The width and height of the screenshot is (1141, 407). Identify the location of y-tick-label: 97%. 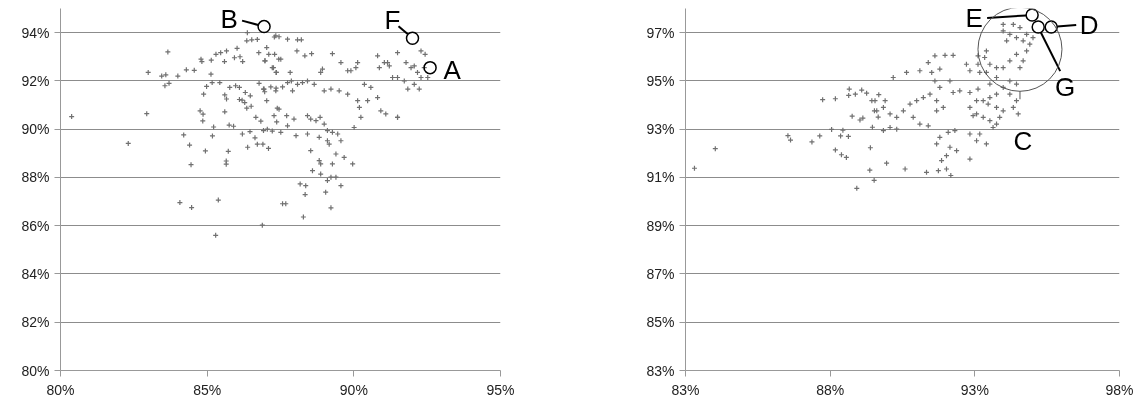
(660, 32).